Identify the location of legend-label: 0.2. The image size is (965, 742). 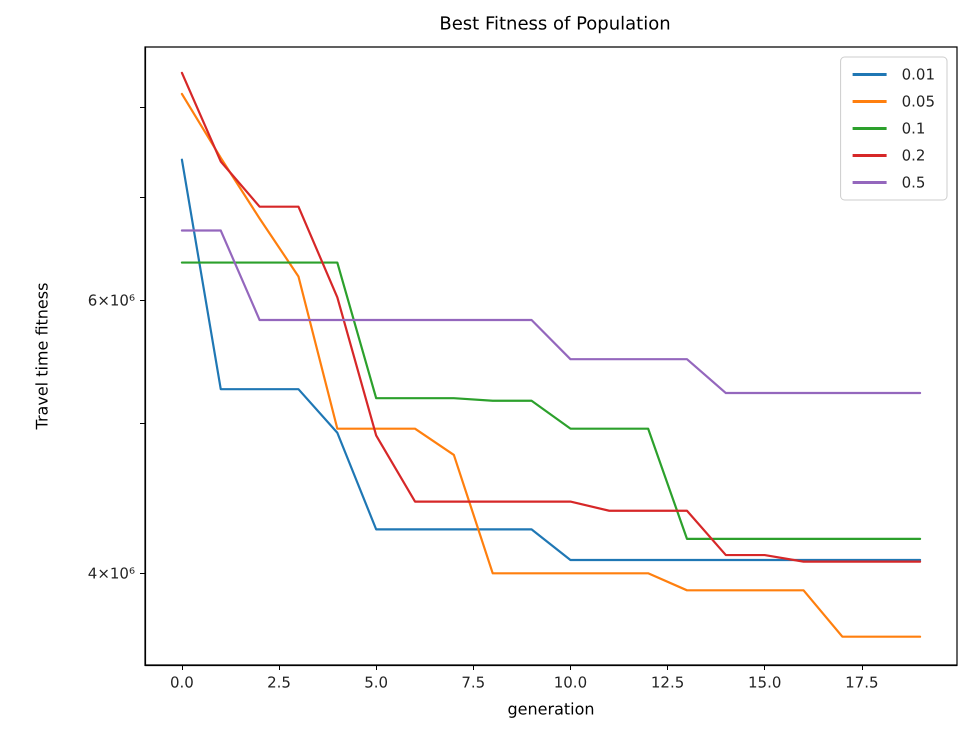
(914, 155).